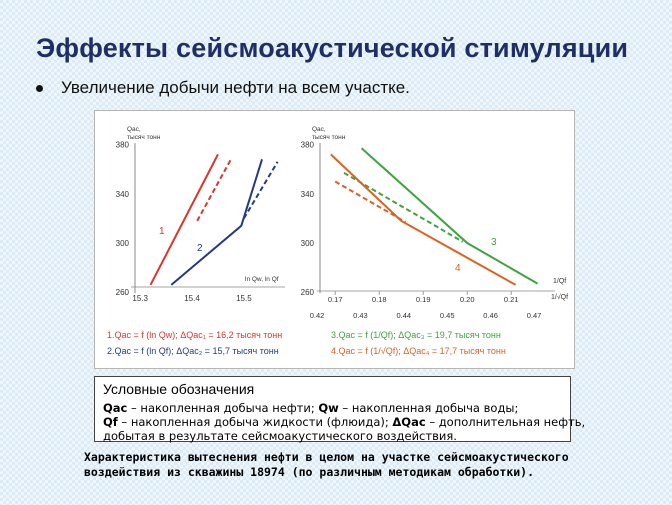 The image size is (672, 505). Describe the element at coordinates (223, 408) in the screenshot. I see `legend-text: – накопленная добыча нефти;` at that location.